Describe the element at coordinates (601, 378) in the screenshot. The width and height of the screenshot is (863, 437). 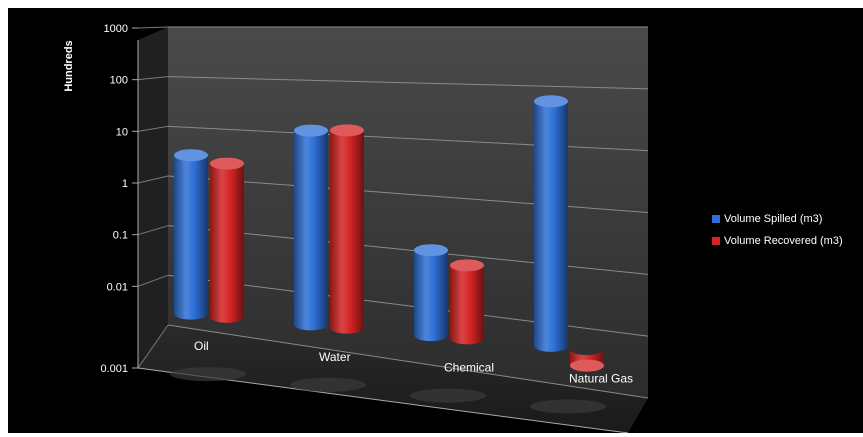
I see `category-label: Natural Gas` at that location.